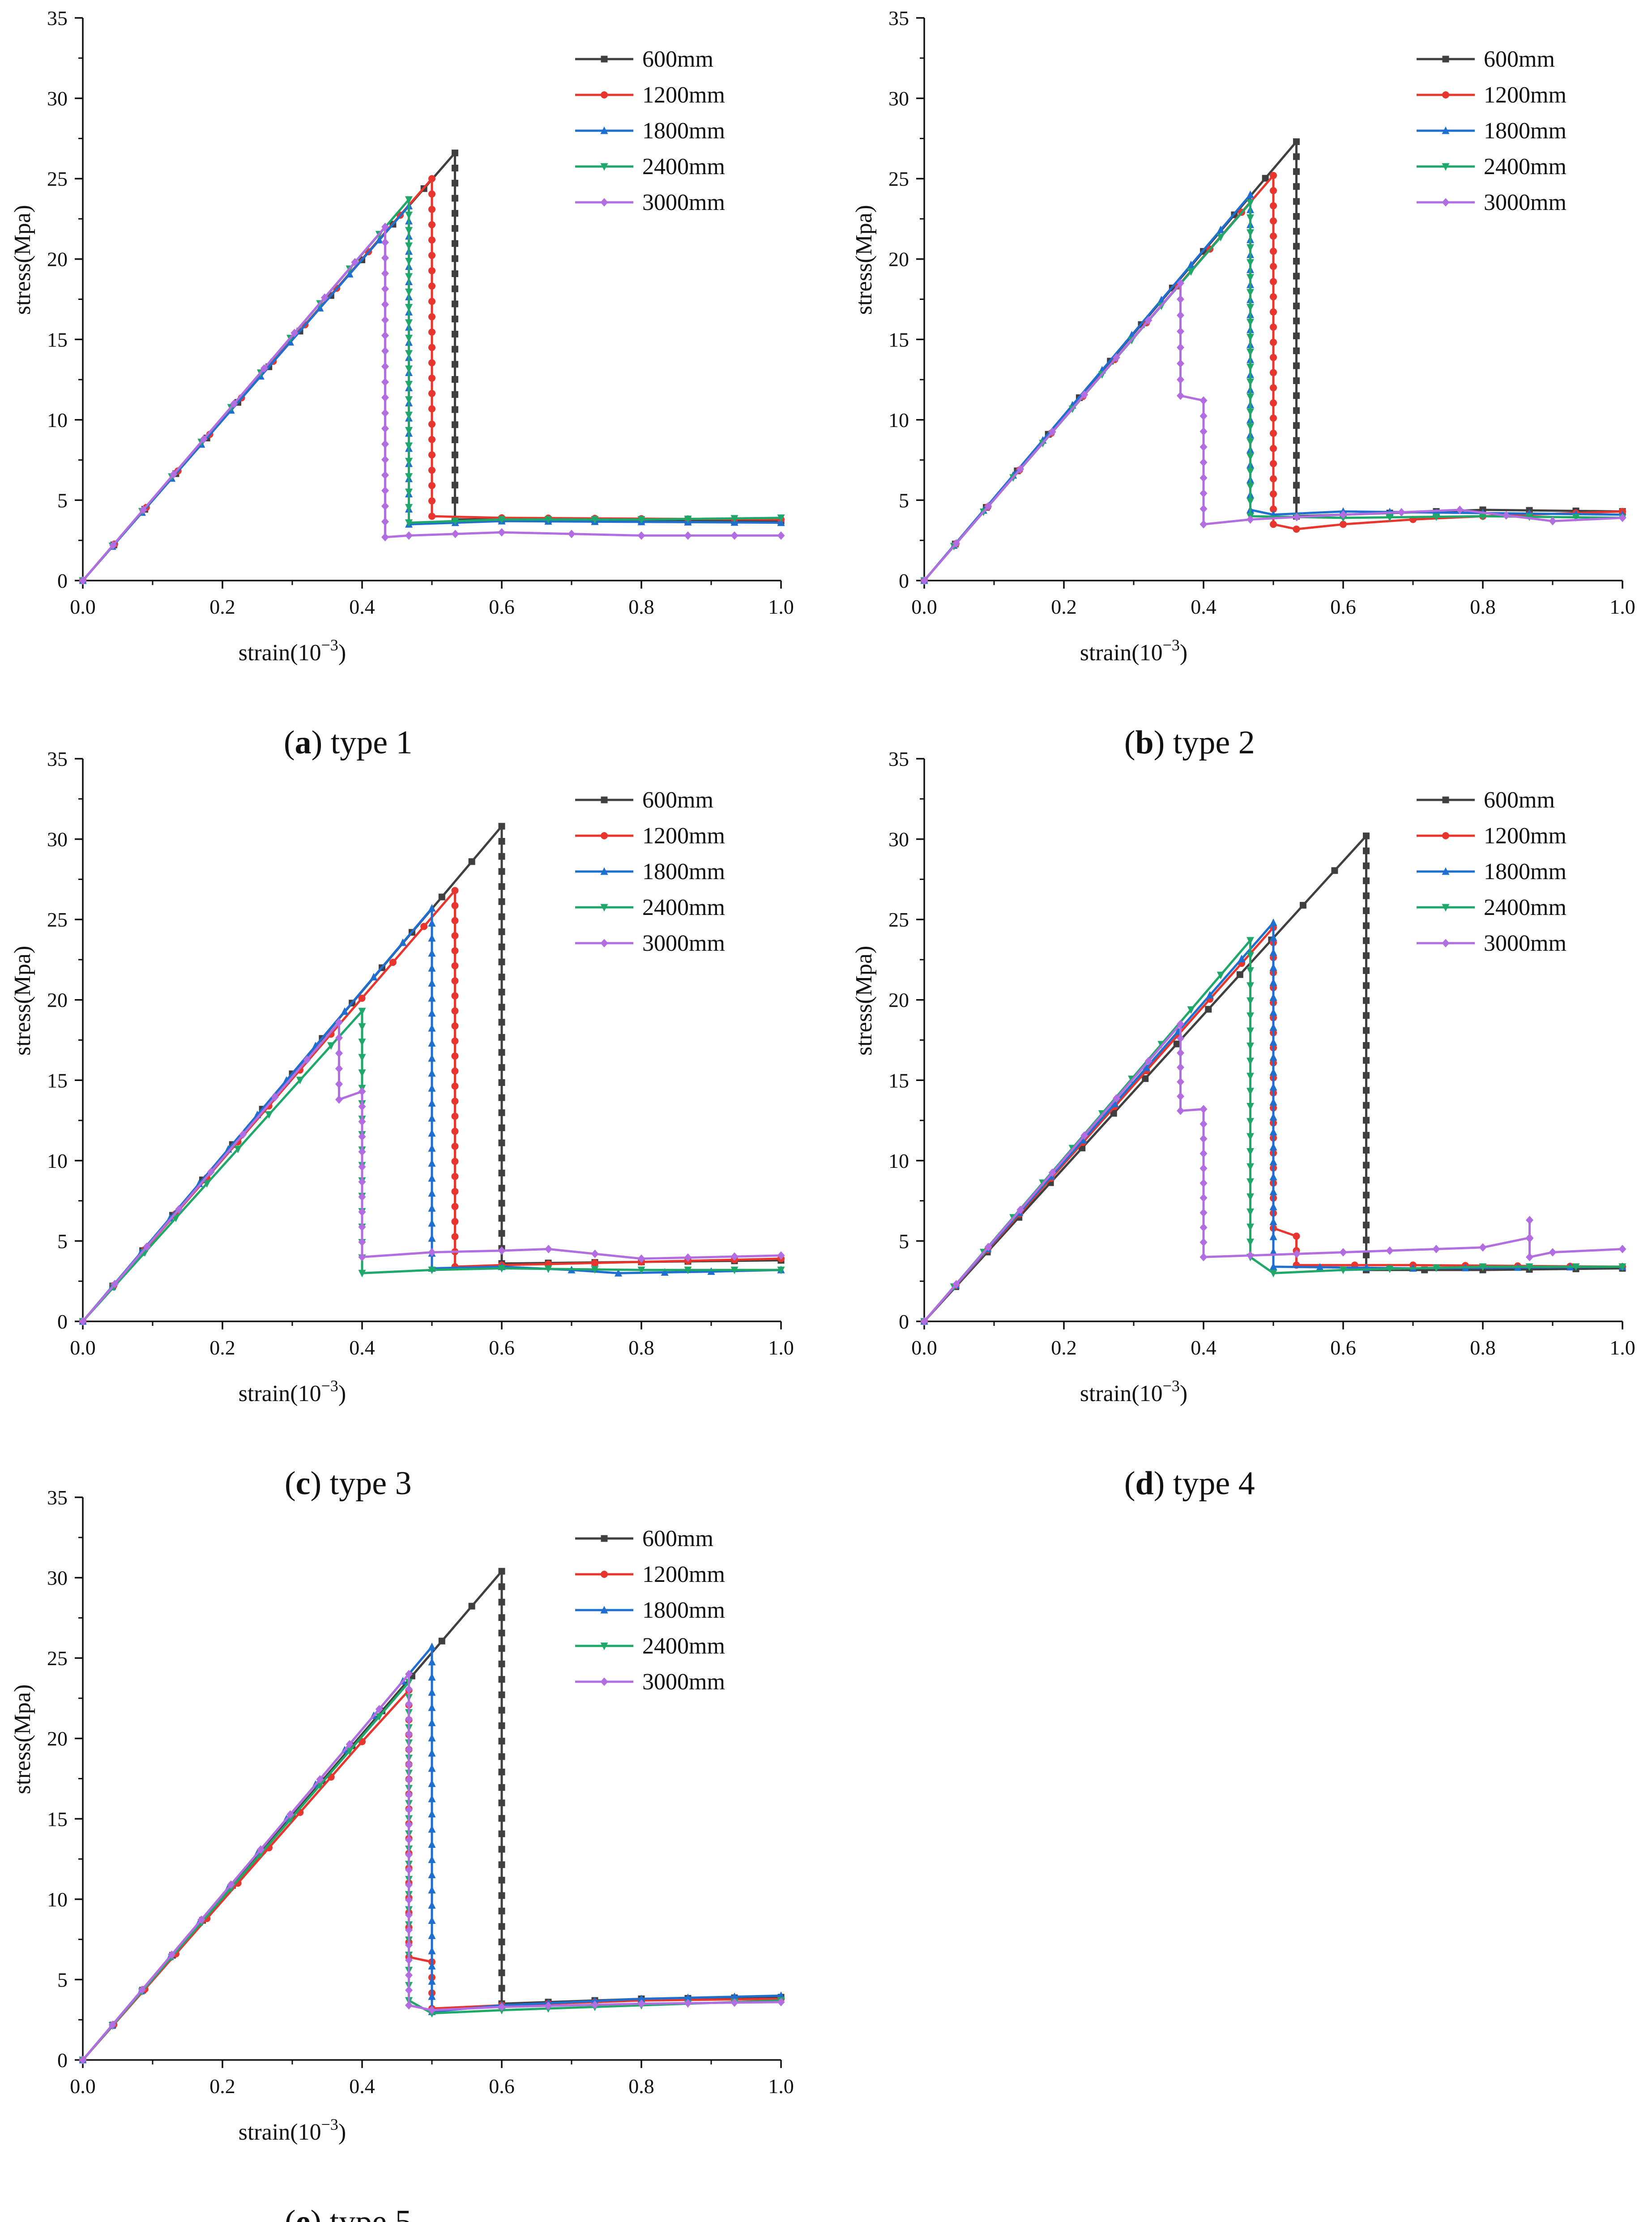 Image resolution: width=1652 pixels, height=2222 pixels. I want to click on caption-open: (, so click(1129, 742).